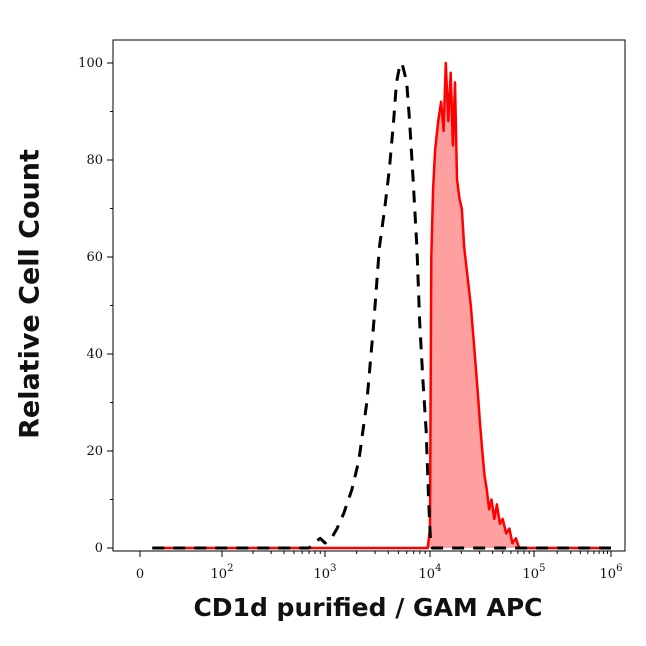 Image resolution: width=646 pixels, height=646 pixels. I want to click on y-axis-label-wrap: Relative Cell Count, so click(30, 320).